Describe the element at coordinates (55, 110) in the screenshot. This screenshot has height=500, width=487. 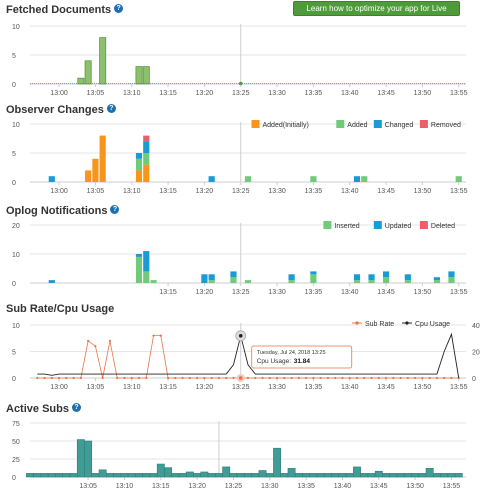
I see `observer-changes-title-text: Observer Changes` at that location.